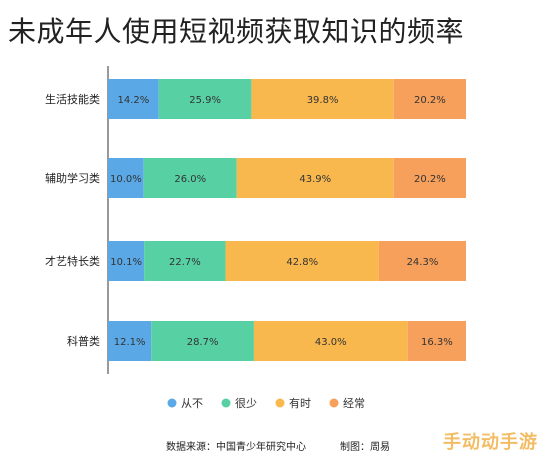 This screenshot has width=544, height=462. I want to click on data-label: 12.1%, so click(130, 342).